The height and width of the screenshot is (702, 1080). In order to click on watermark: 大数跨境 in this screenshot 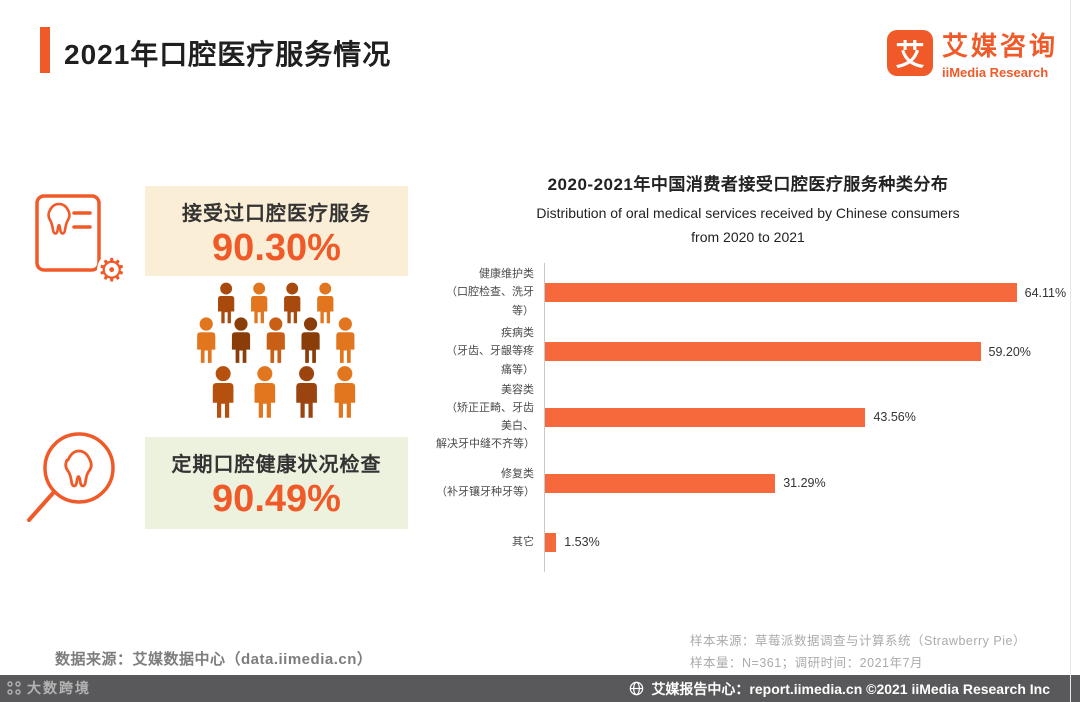, I will do `click(48, 688)`.